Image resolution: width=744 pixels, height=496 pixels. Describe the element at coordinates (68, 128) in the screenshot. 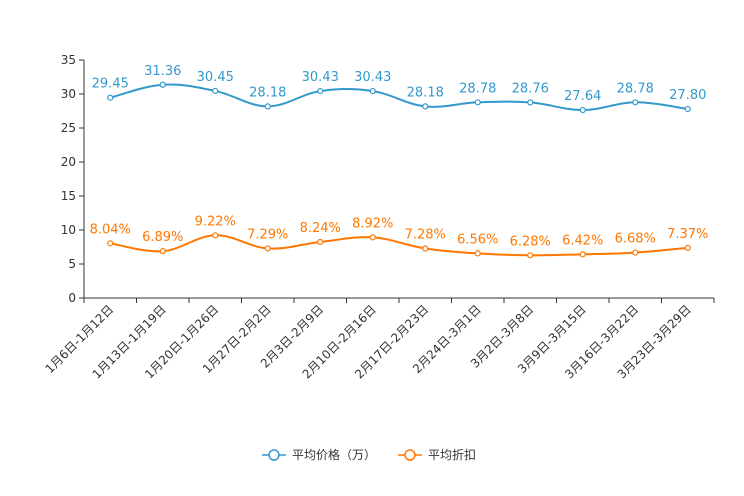

I see `y-tick-label: 25` at that location.